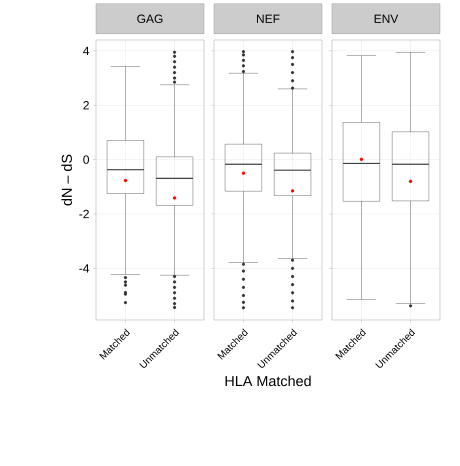  What do you see at coordinates (386, 18) in the screenshot?
I see `chart-title: ENV` at bounding box center [386, 18].